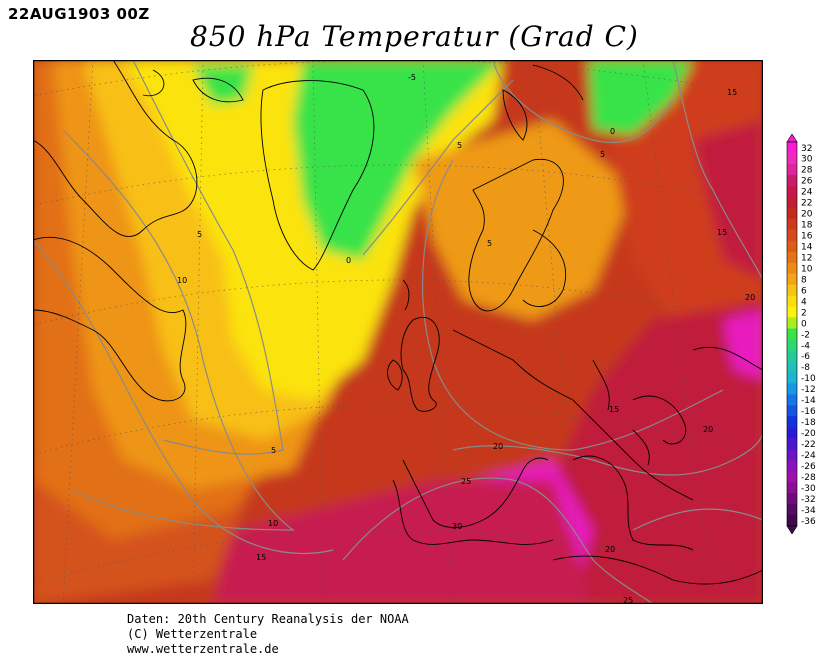  What do you see at coordinates (807, 269) in the screenshot?
I see `legend-tick-label: 10` at bounding box center [807, 269].